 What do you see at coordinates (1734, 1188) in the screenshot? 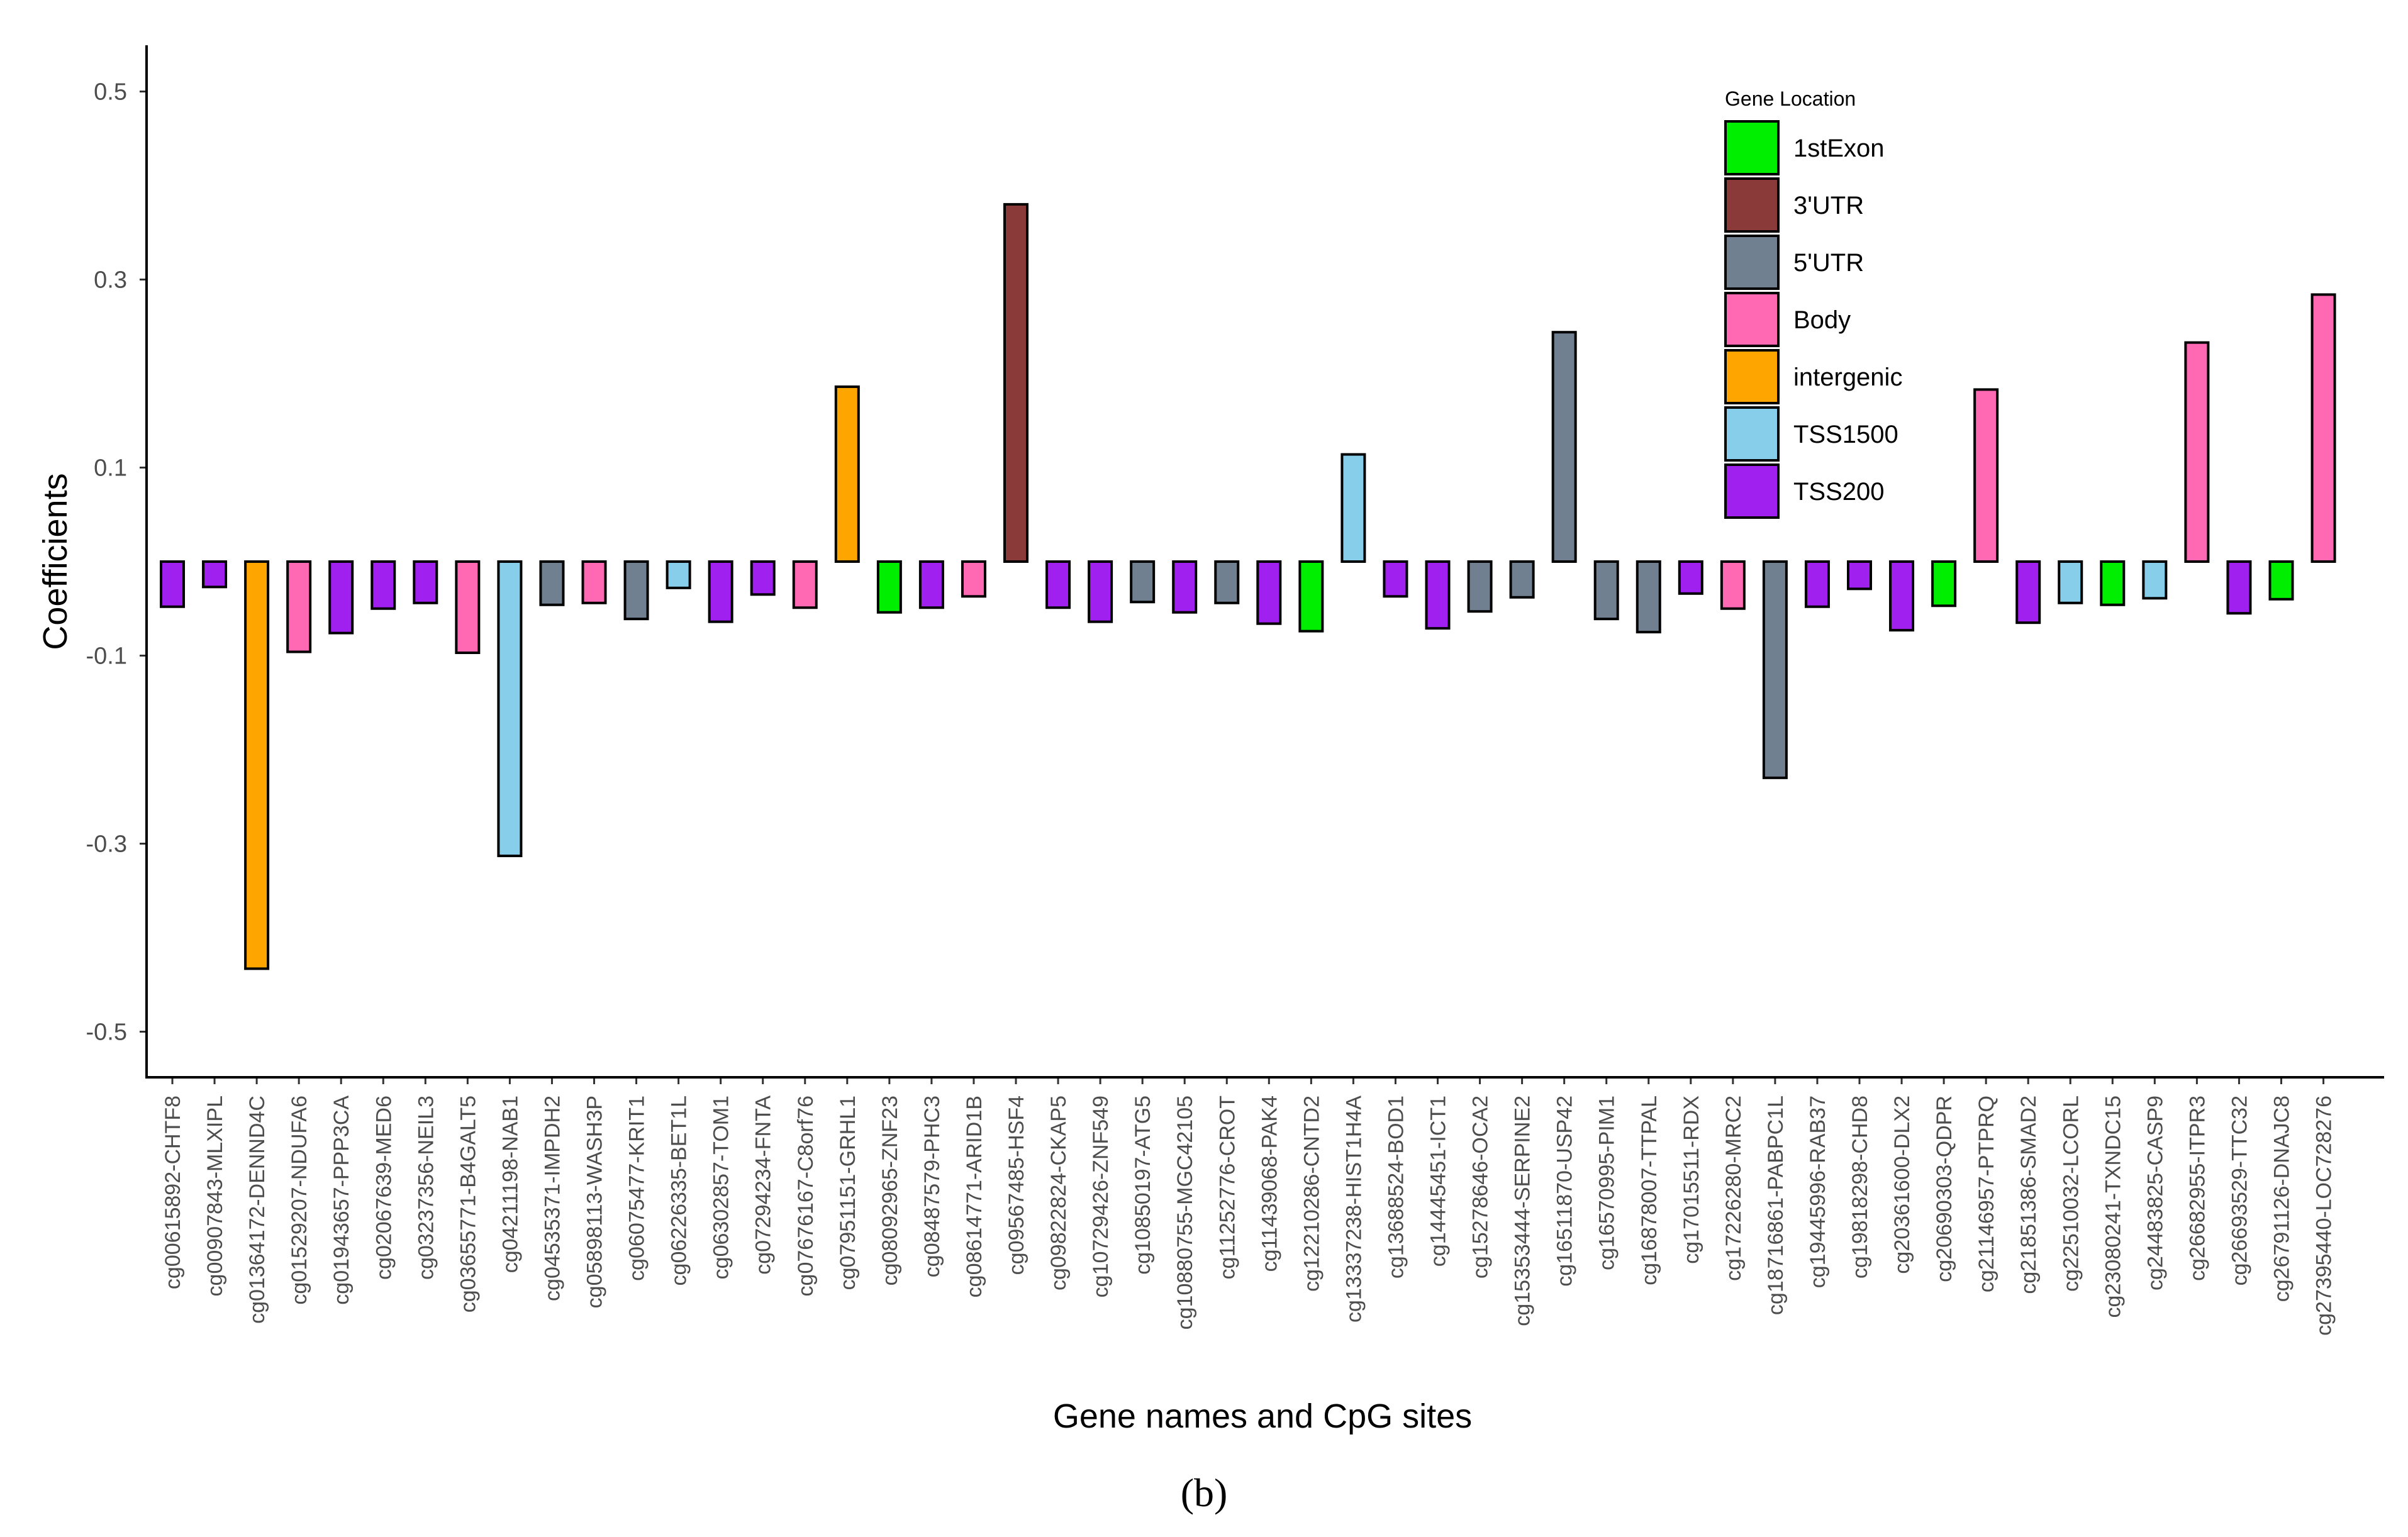
I see `x-tick-label: cg17226280-MRC2` at bounding box center [1734, 1188].